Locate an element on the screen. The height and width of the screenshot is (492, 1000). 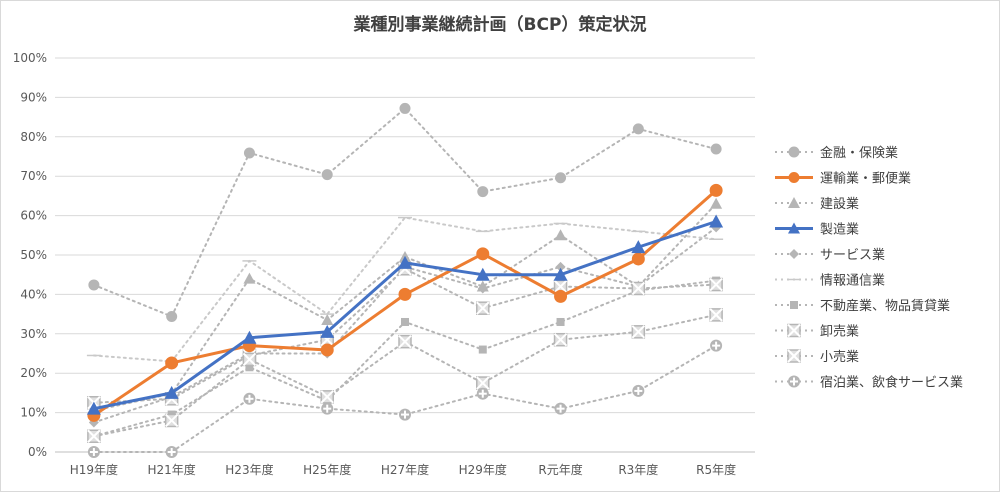
legend-entry: サービス業 is located at coordinates (830, 255).